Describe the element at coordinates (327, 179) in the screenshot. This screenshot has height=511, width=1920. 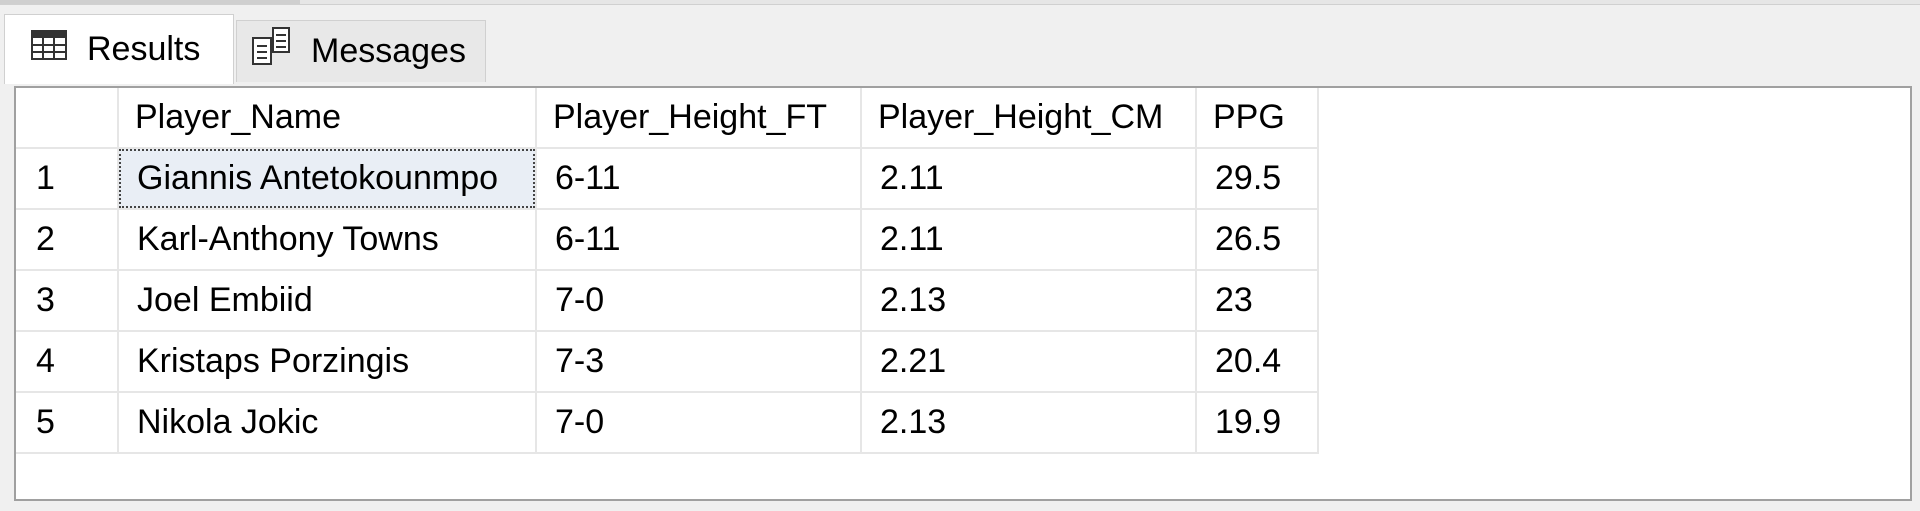
I see `cell-player-name: Giannis Antetokounmpo` at that location.